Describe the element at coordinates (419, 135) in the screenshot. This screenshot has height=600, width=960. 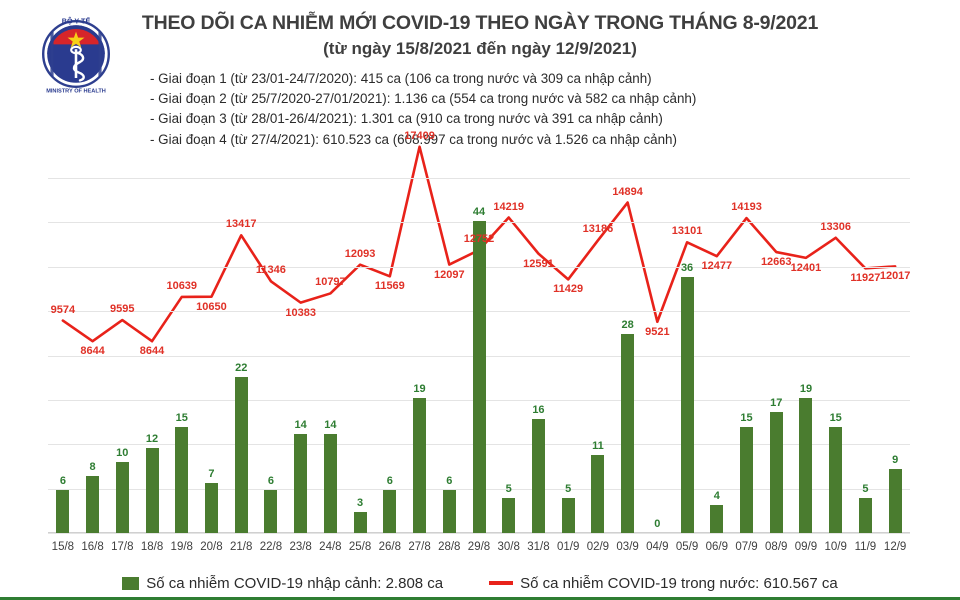
I see `line-value-label: 17409` at that location.